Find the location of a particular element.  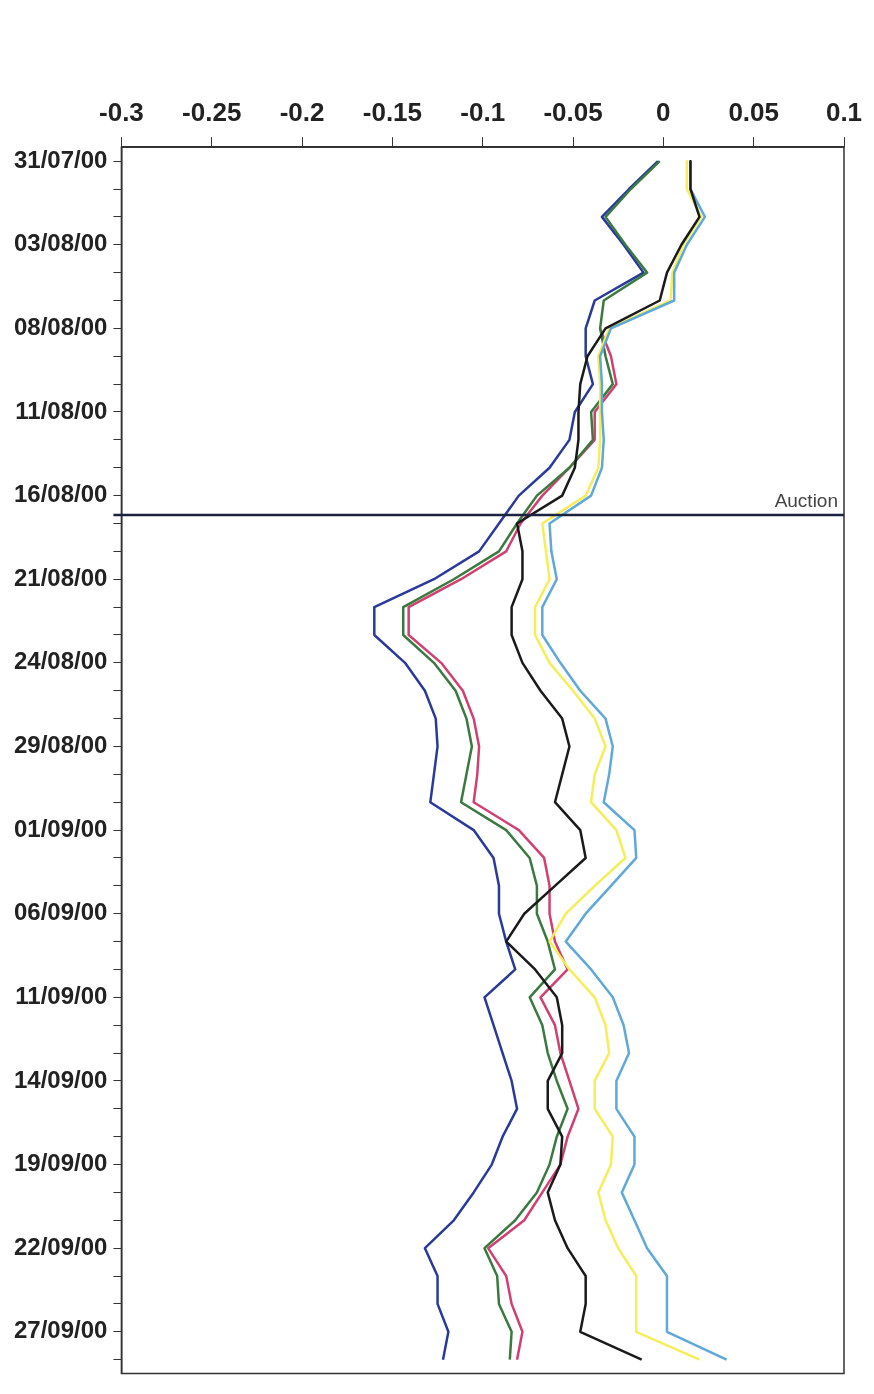

y-tick-label: 19/09/00 is located at coordinates (61, 1163).